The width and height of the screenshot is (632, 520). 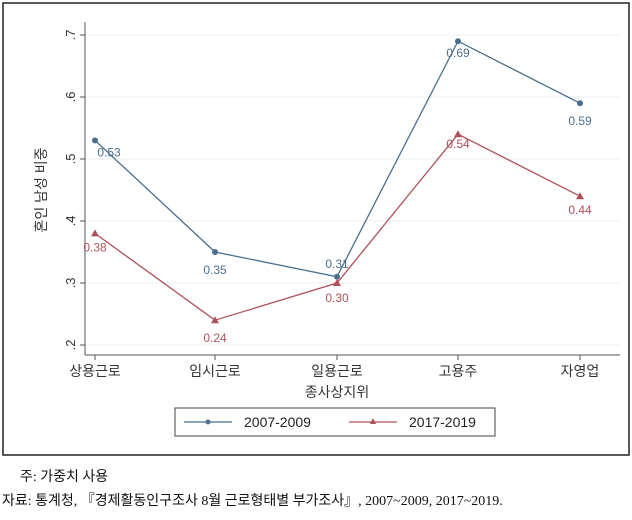 What do you see at coordinates (215, 270) in the screenshot?
I see `data-label: 0.35` at bounding box center [215, 270].